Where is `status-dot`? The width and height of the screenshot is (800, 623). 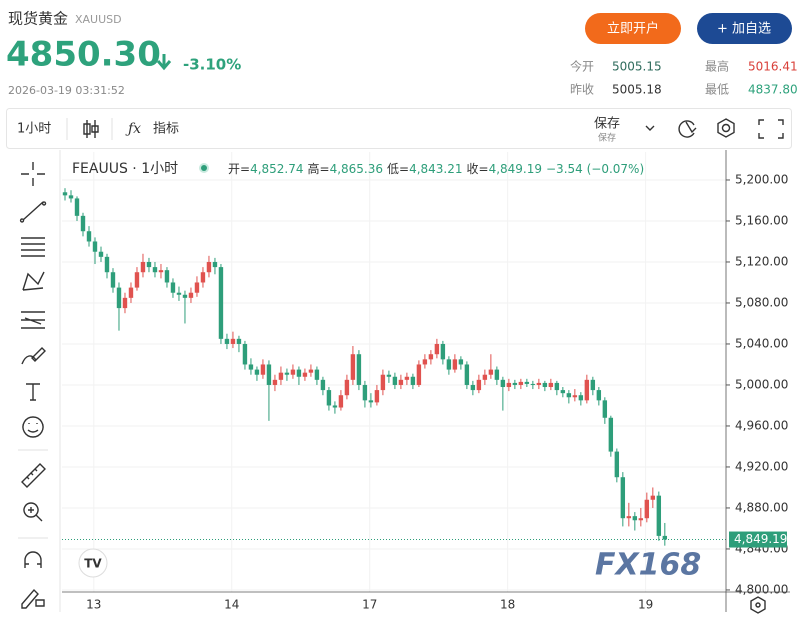 status-dot is located at coordinates (204, 168).